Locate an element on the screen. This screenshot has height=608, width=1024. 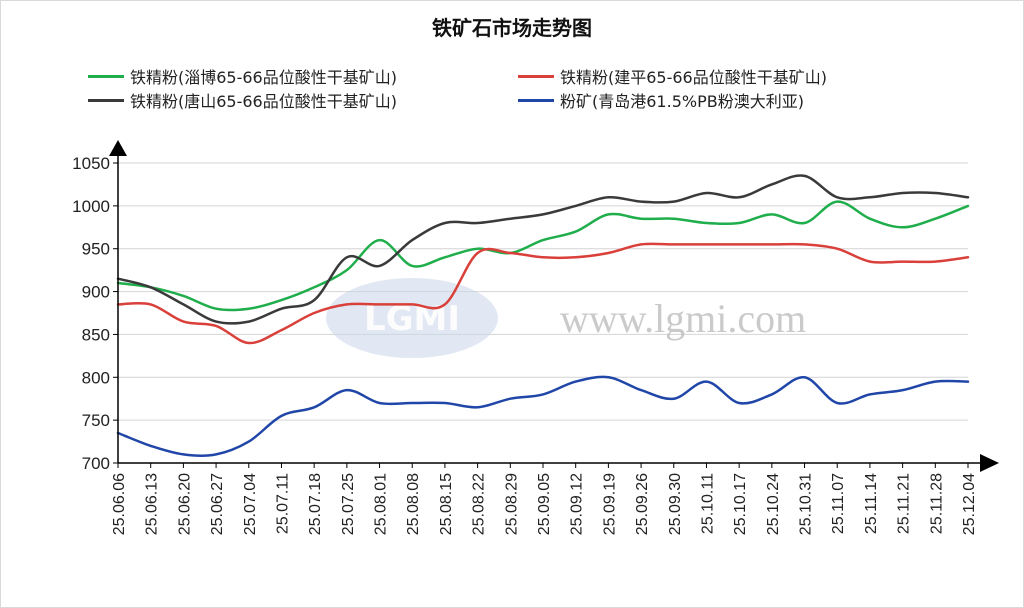
y-tick-label: 750 is located at coordinates (96, 420).